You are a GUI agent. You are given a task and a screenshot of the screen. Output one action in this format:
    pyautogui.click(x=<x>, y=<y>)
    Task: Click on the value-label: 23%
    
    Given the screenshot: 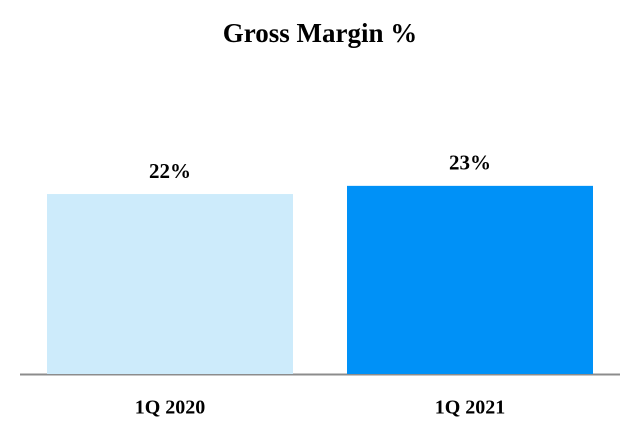 What is the action you would take?
    pyautogui.click(x=470, y=163)
    